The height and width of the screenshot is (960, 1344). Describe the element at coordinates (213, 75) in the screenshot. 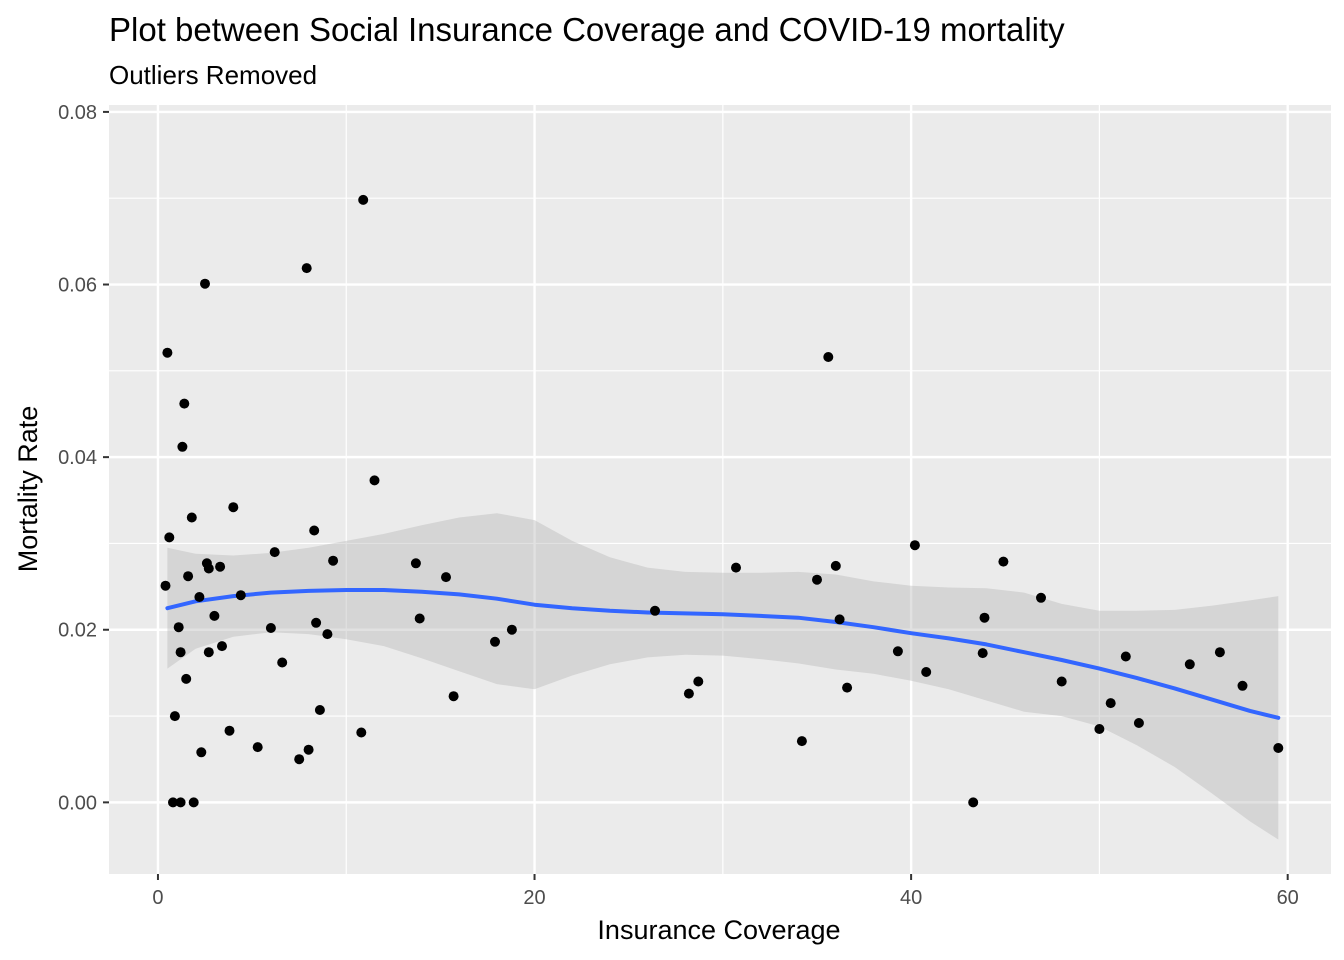

I see `chart-subtitle: Outliers Removed` at that location.